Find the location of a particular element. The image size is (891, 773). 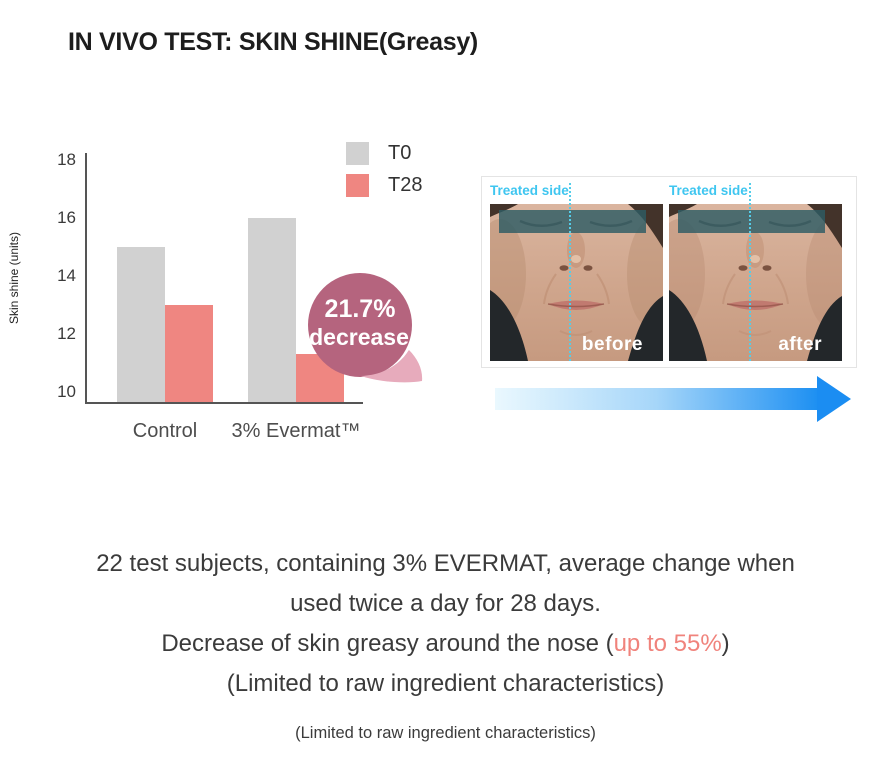

footer-line-3-suffix: ) is located at coordinates (725, 643).